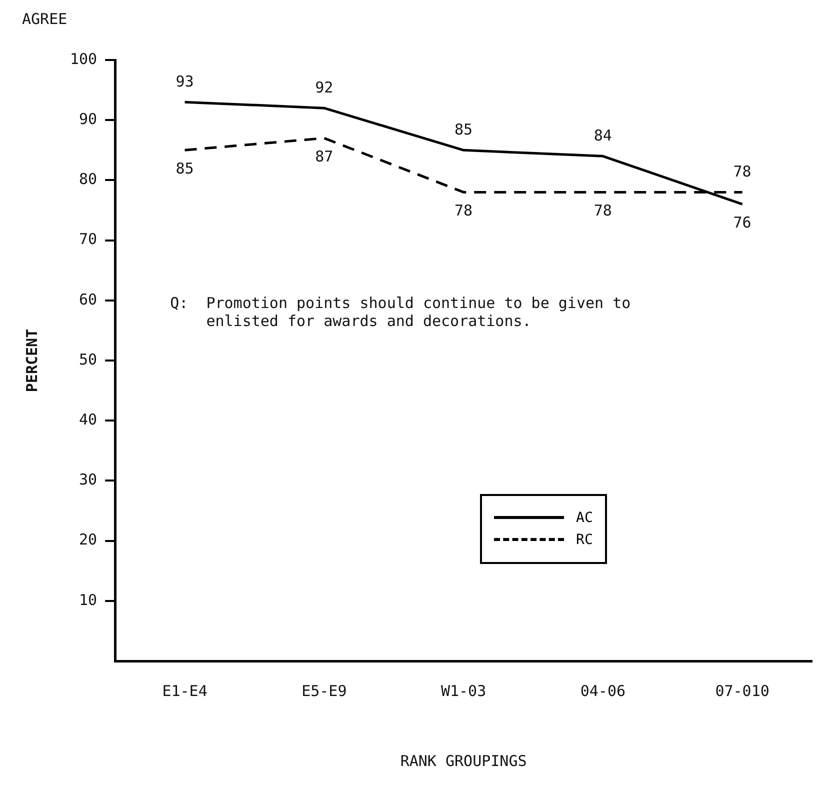  What do you see at coordinates (88, 479) in the screenshot?
I see `y-tick-label: 30` at bounding box center [88, 479].